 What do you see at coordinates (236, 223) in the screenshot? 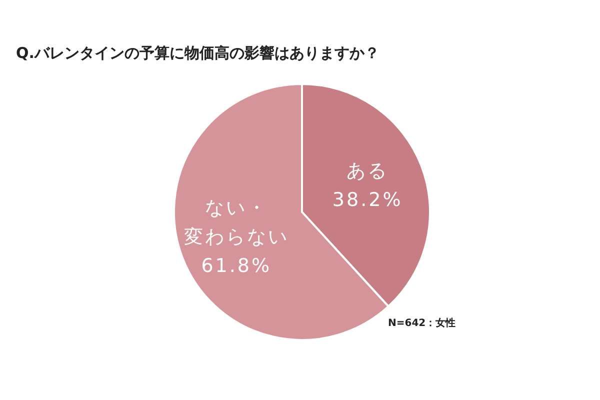
I see `slice-label: ない・変わらない` at bounding box center [236, 223].